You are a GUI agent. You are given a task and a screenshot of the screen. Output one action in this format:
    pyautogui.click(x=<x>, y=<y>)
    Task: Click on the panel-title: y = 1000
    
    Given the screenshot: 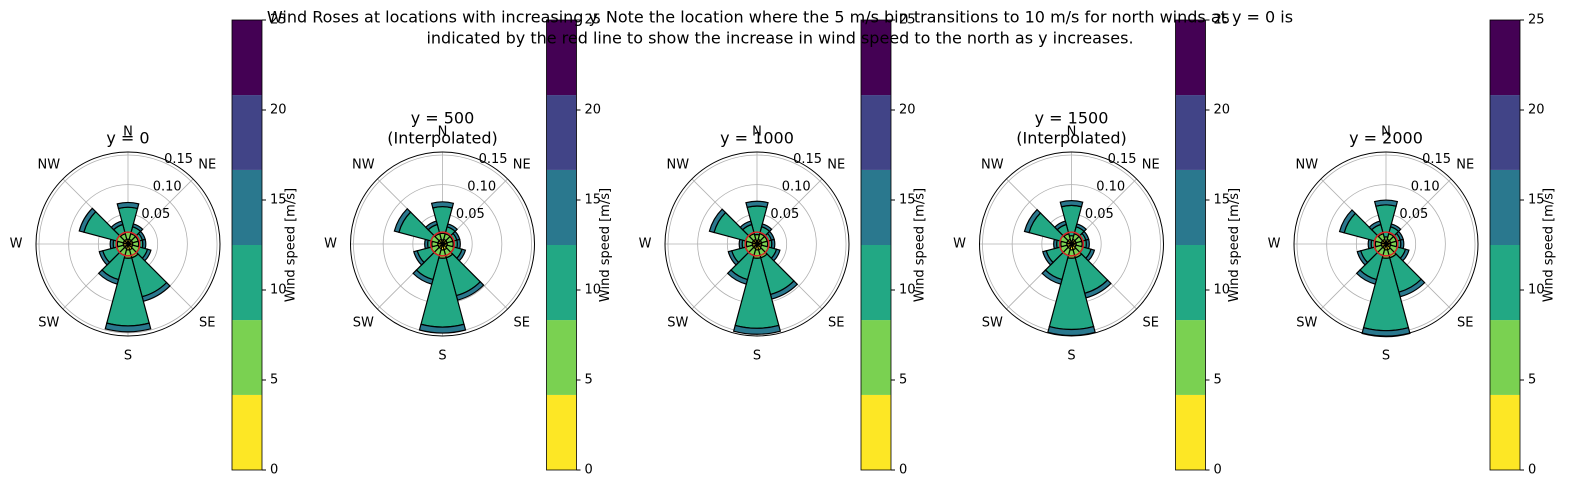 What is the action you would take?
    pyautogui.click(x=757, y=138)
    